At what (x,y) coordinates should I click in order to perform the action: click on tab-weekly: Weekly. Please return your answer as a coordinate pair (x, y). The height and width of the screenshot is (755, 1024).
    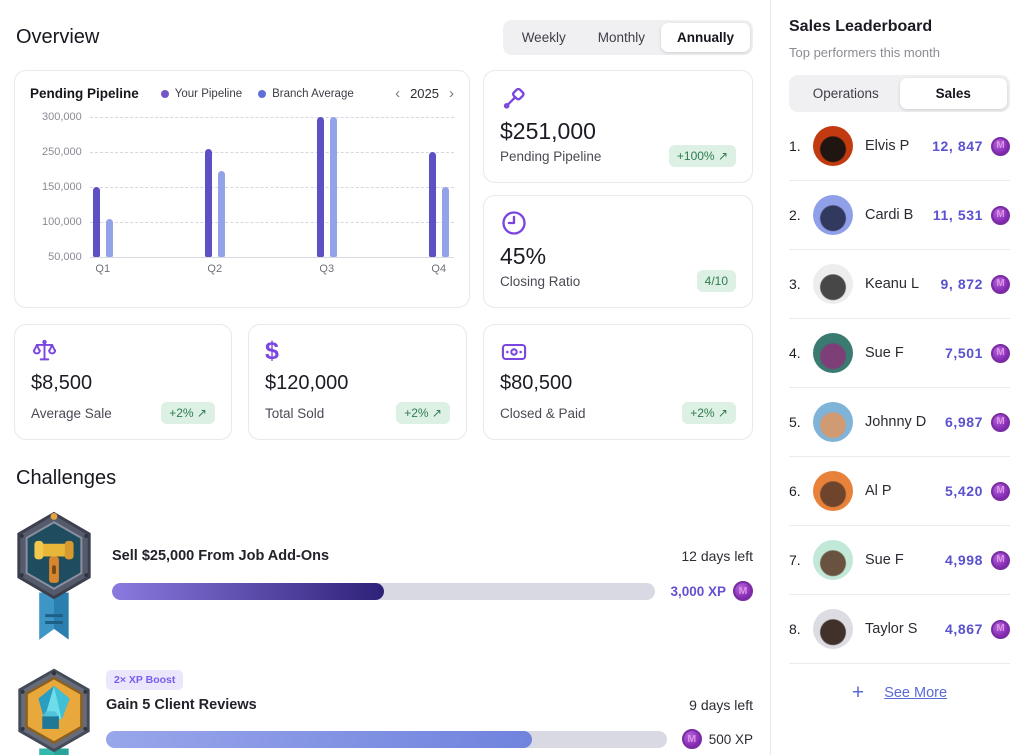
    Looking at the image, I should click on (544, 37).